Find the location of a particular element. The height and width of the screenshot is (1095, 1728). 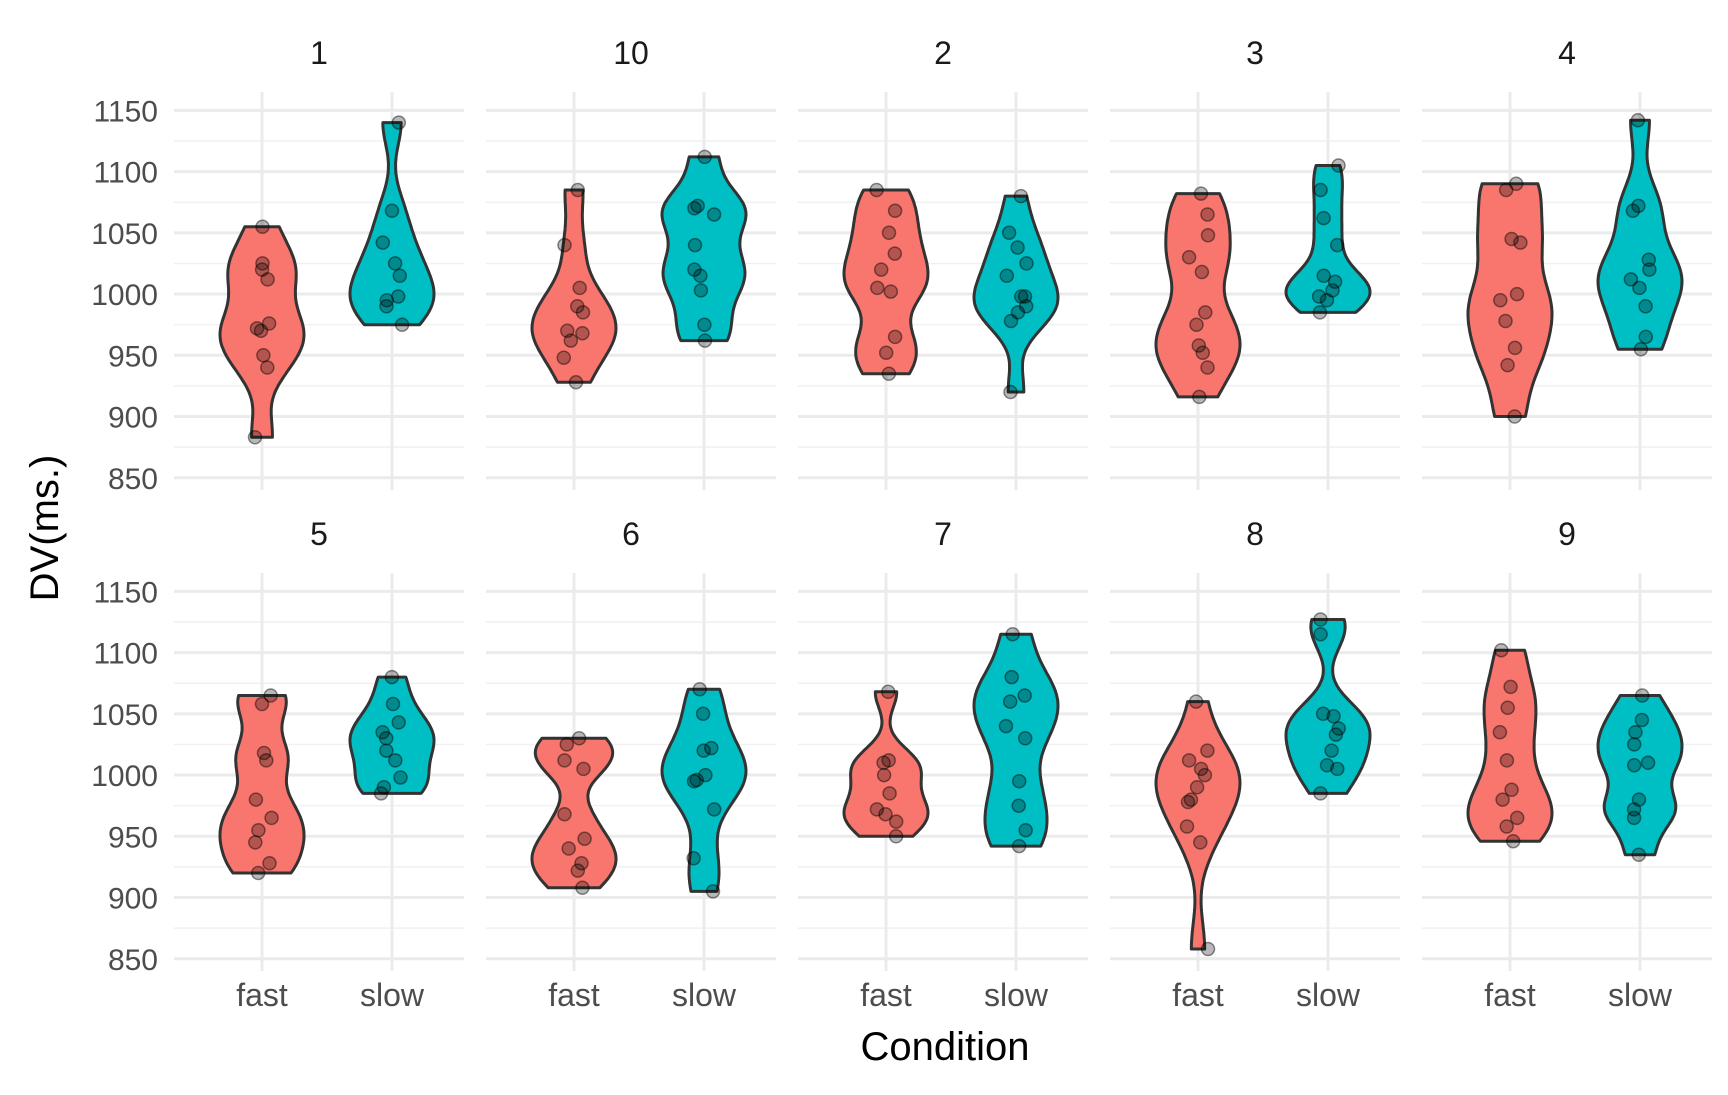

y-tick-label: 950 is located at coordinates (133, 837).